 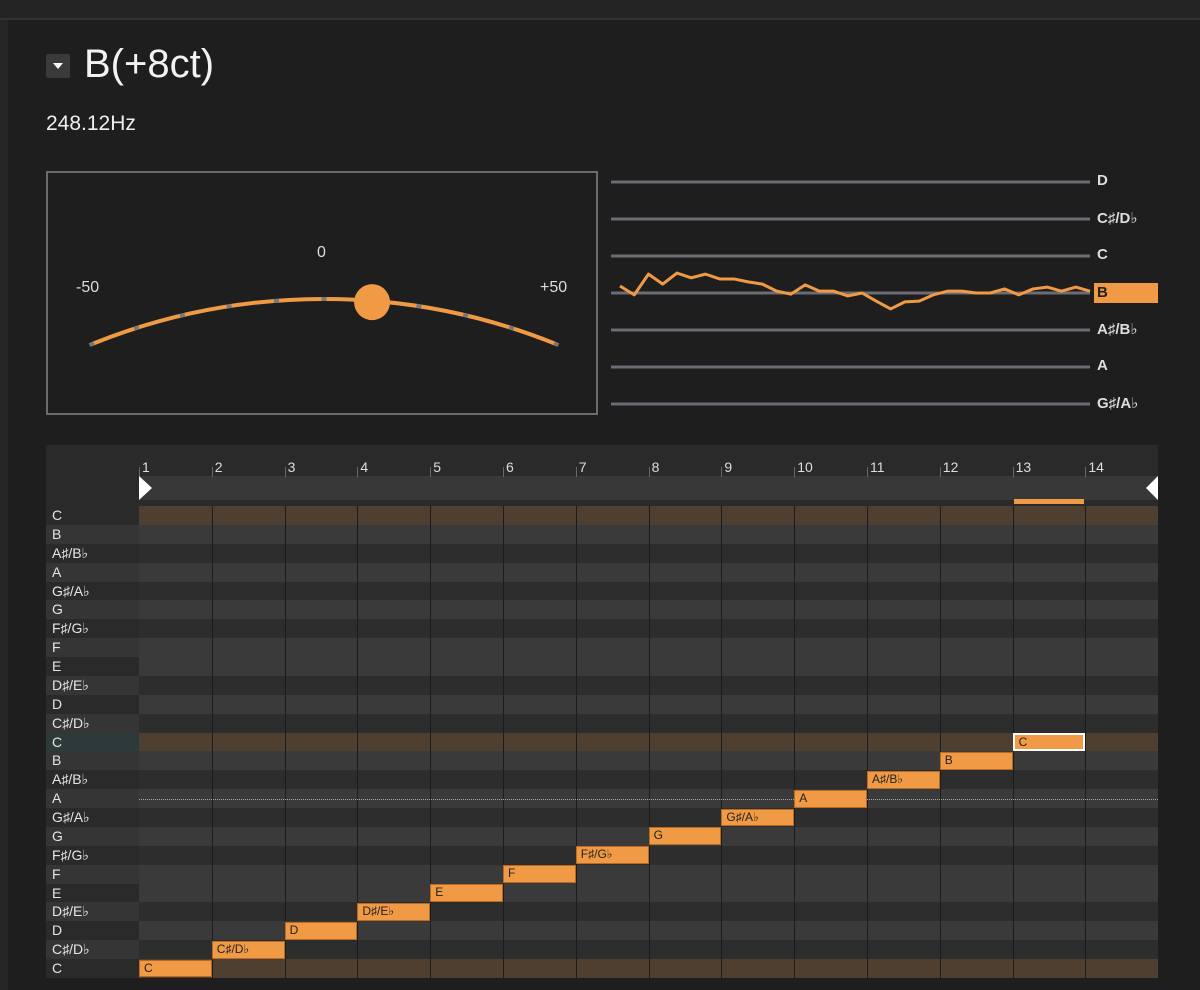 I want to click on note-block: G♯/A♭, so click(x=758, y=817).